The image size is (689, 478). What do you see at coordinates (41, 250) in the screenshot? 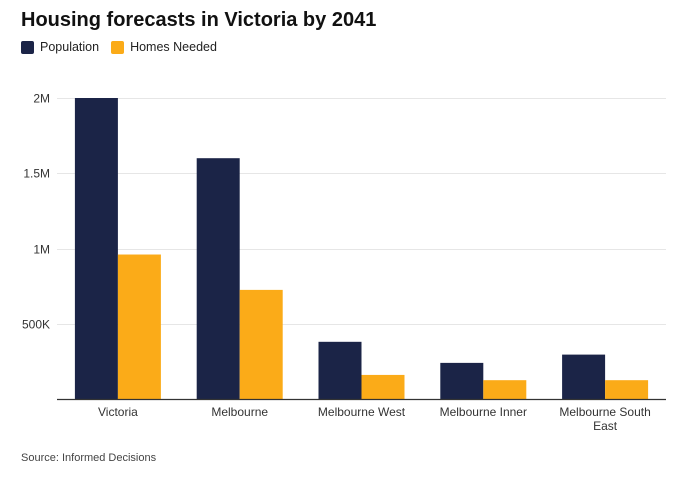
I see `y-tick-label: 1M` at bounding box center [41, 250].